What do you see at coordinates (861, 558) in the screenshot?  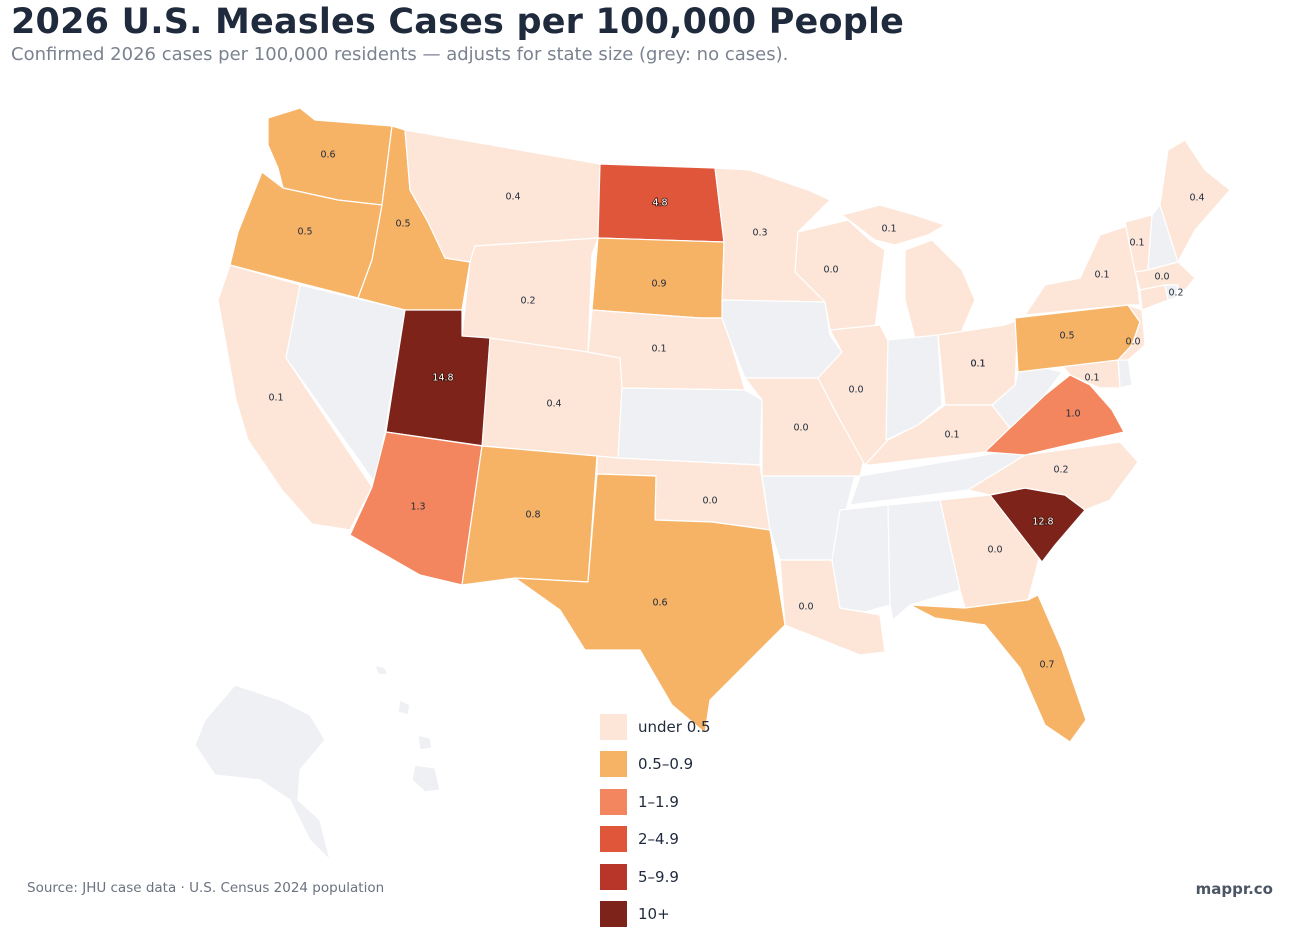 I see `state-ms` at bounding box center [861, 558].